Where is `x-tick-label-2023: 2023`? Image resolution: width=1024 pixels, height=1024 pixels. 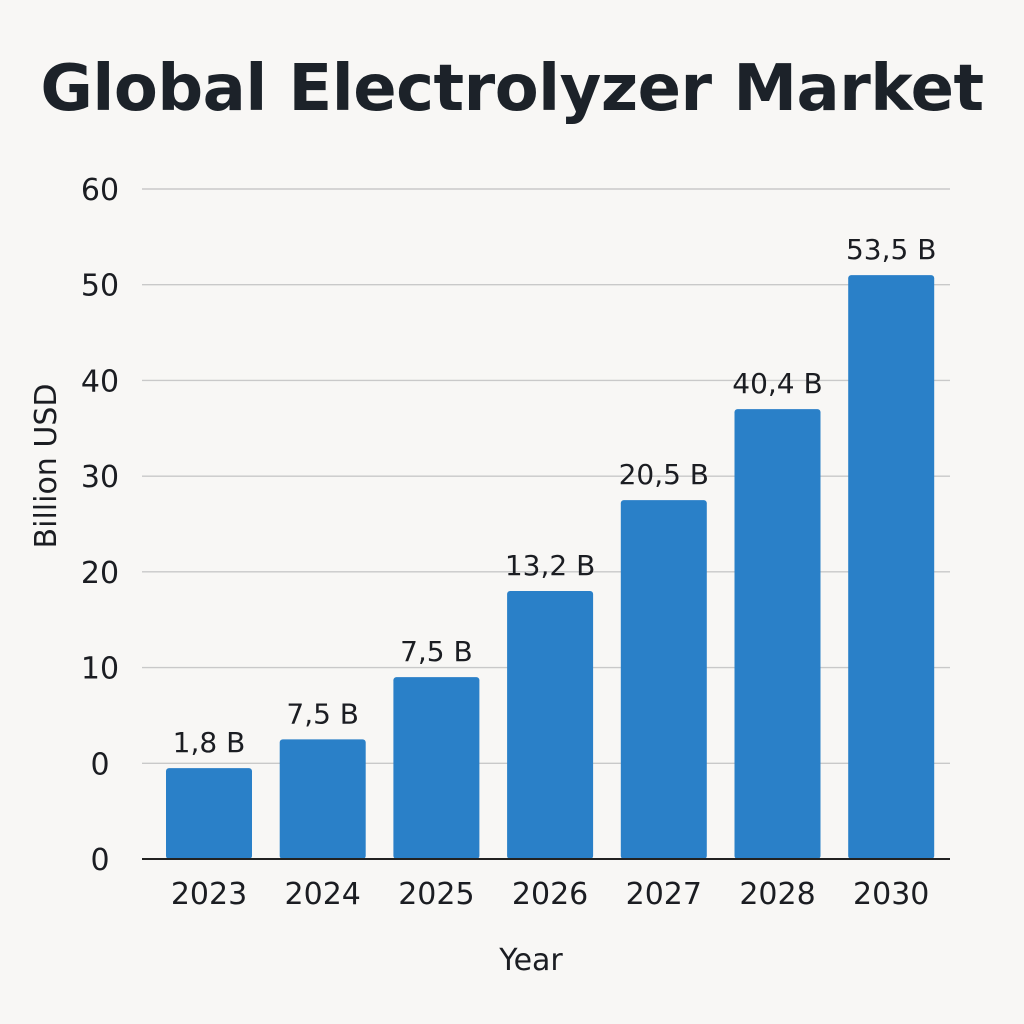
x-tick-label-2023: 2023 is located at coordinates (209, 894).